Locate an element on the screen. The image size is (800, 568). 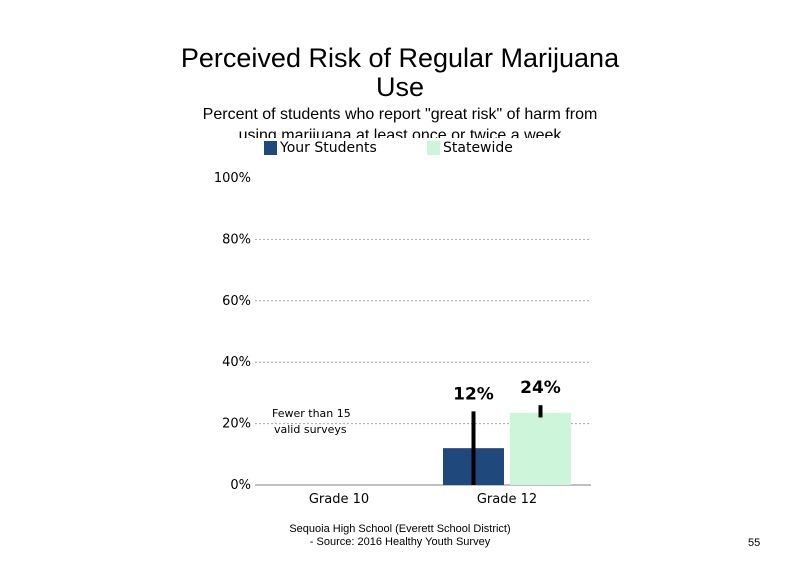
legend-item-your-students: Your Students is located at coordinates (320, 148).